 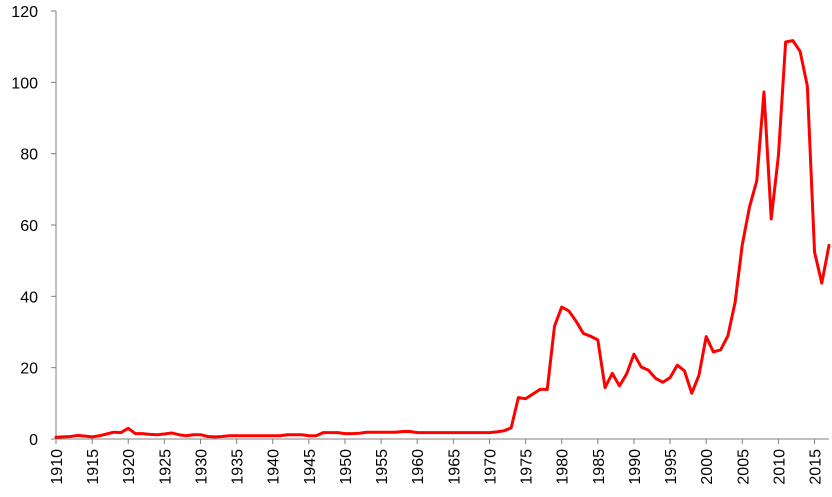 What do you see at coordinates (29, 369) in the screenshot?
I see `y-tick-label: 20` at bounding box center [29, 369].